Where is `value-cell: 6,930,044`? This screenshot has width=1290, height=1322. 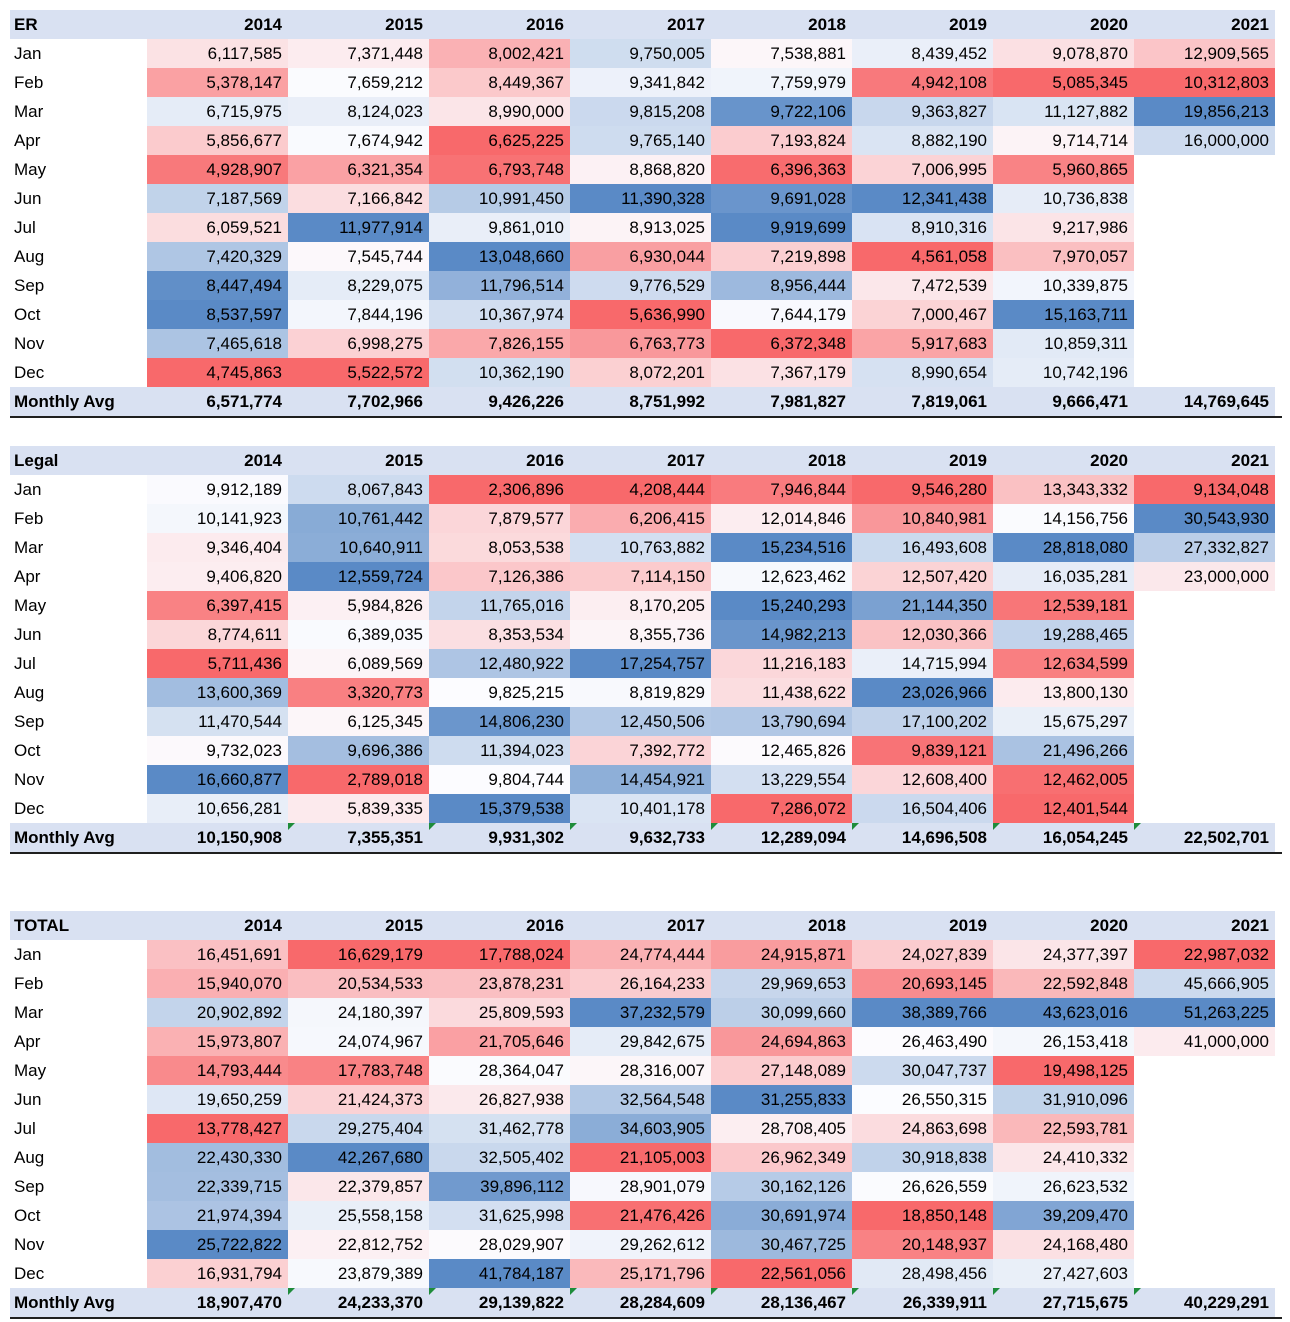
value-cell: 6,930,044 is located at coordinates (640, 256).